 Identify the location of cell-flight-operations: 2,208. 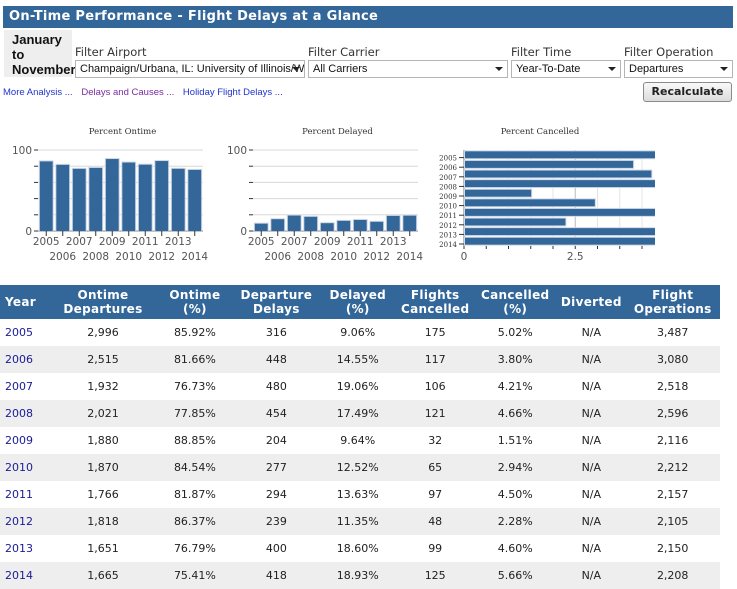
(672, 575).